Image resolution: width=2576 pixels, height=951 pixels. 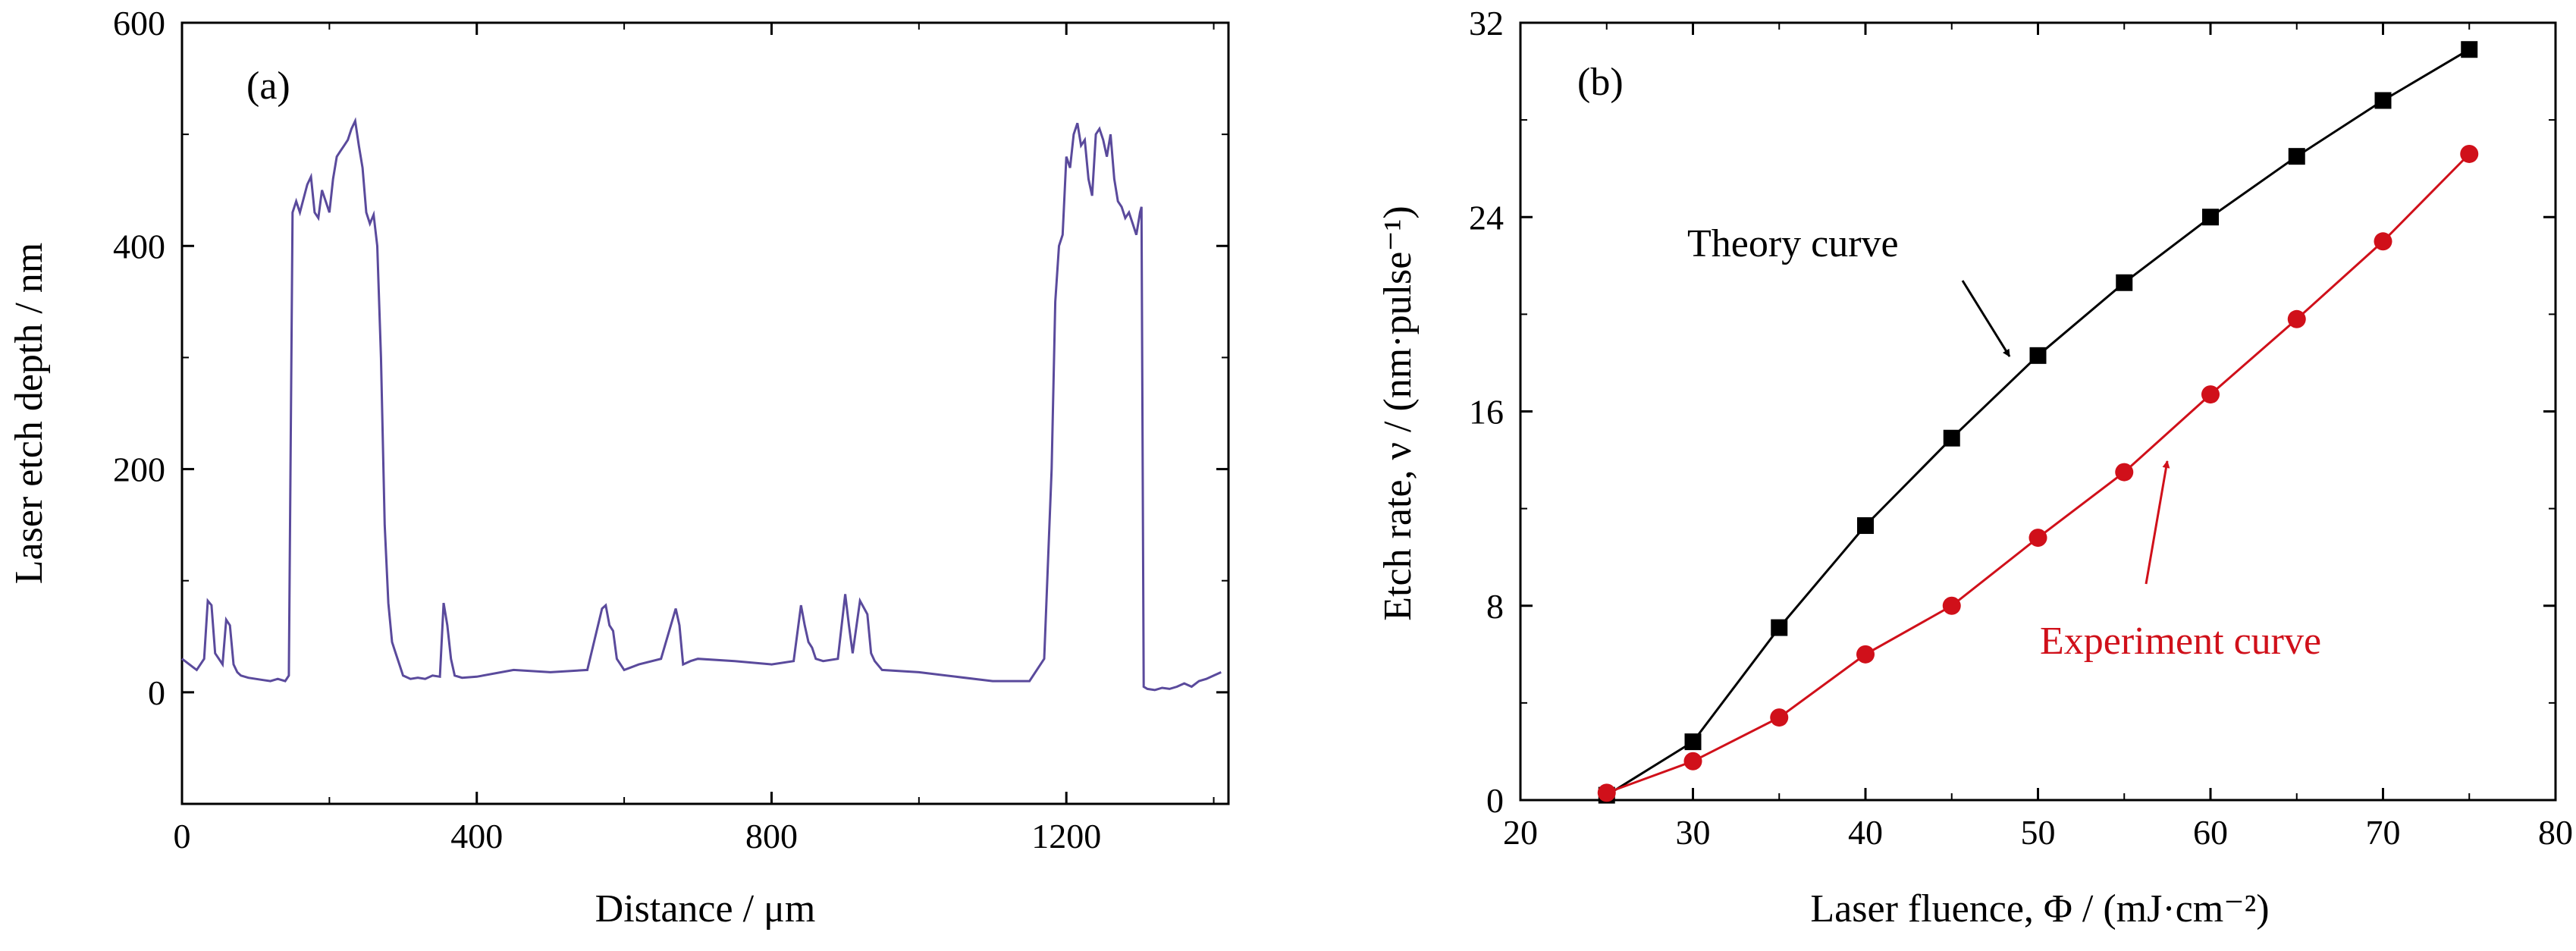 What do you see at coordinates (1600, 82) in the screenshot?
I see `panel-b-label: (b)` at bounding box center [1600, 82].